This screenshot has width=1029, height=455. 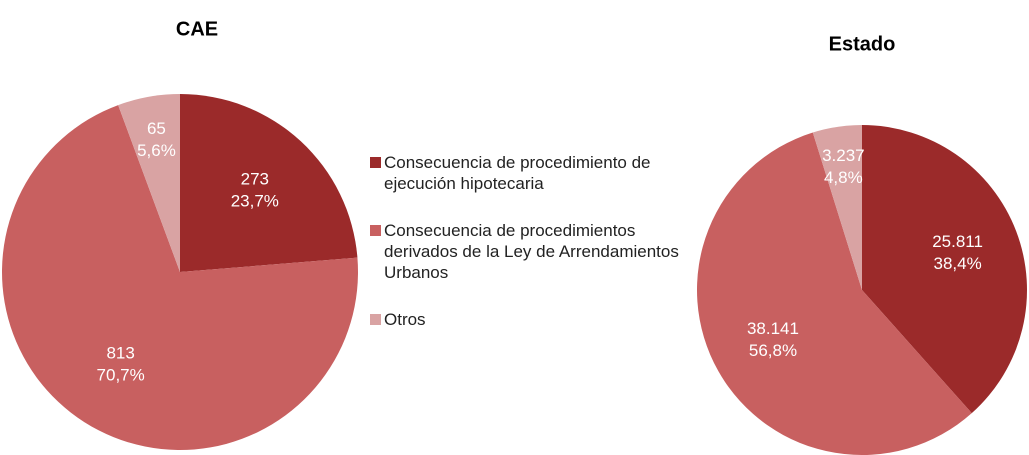 What do you see at coordinates (255, 200) in the screenshot?
I see `percent-label: 23,7%` at bounding box center [255, 200].